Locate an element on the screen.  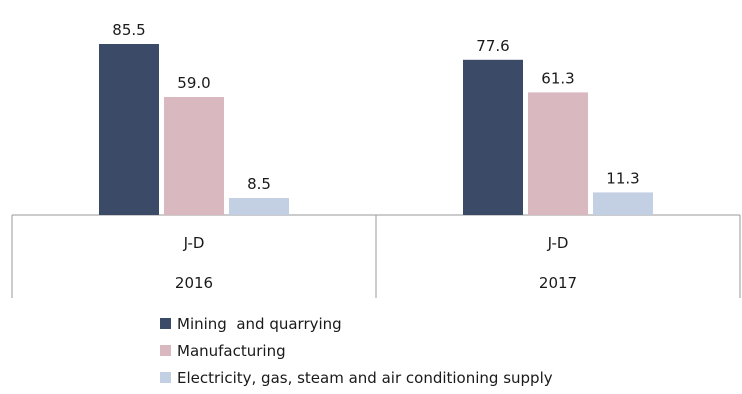
legend-swatch-electricity is located at coordinates (165, 377).